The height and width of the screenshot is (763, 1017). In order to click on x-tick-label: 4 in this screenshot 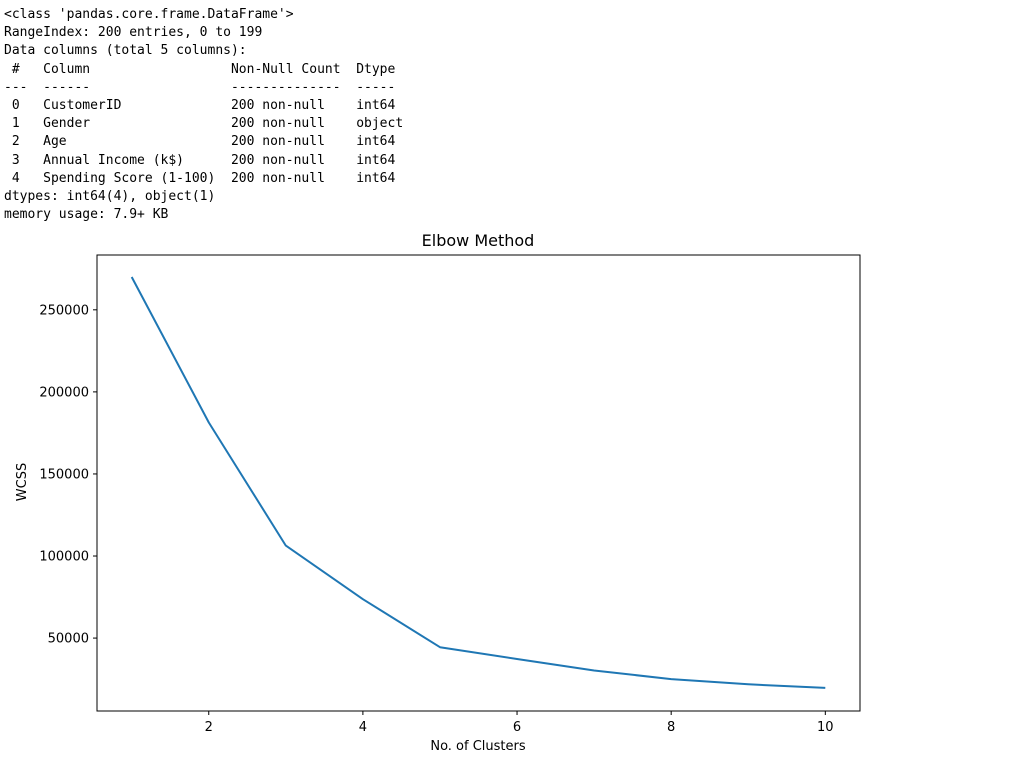, I will do `click(363, 727)`.